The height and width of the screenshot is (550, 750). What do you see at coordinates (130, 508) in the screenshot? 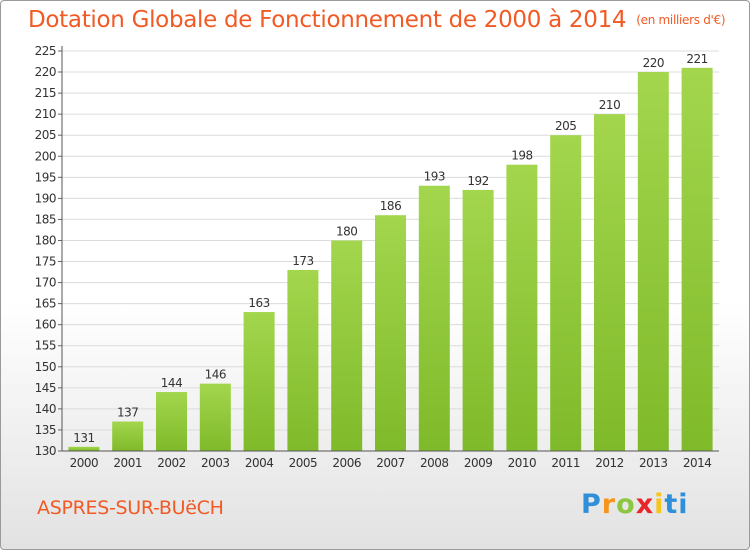
I see `commune-name: ASPRES-SUR-BUëCH` at bounding box center [130, 508].